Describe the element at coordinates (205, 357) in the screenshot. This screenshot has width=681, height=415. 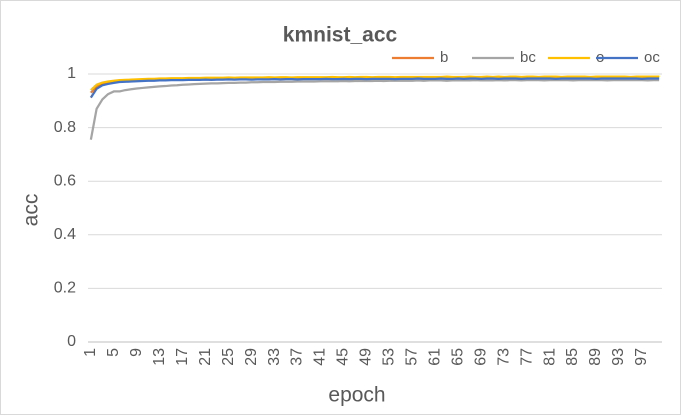
I see `x-tick-label: 21` at that location.